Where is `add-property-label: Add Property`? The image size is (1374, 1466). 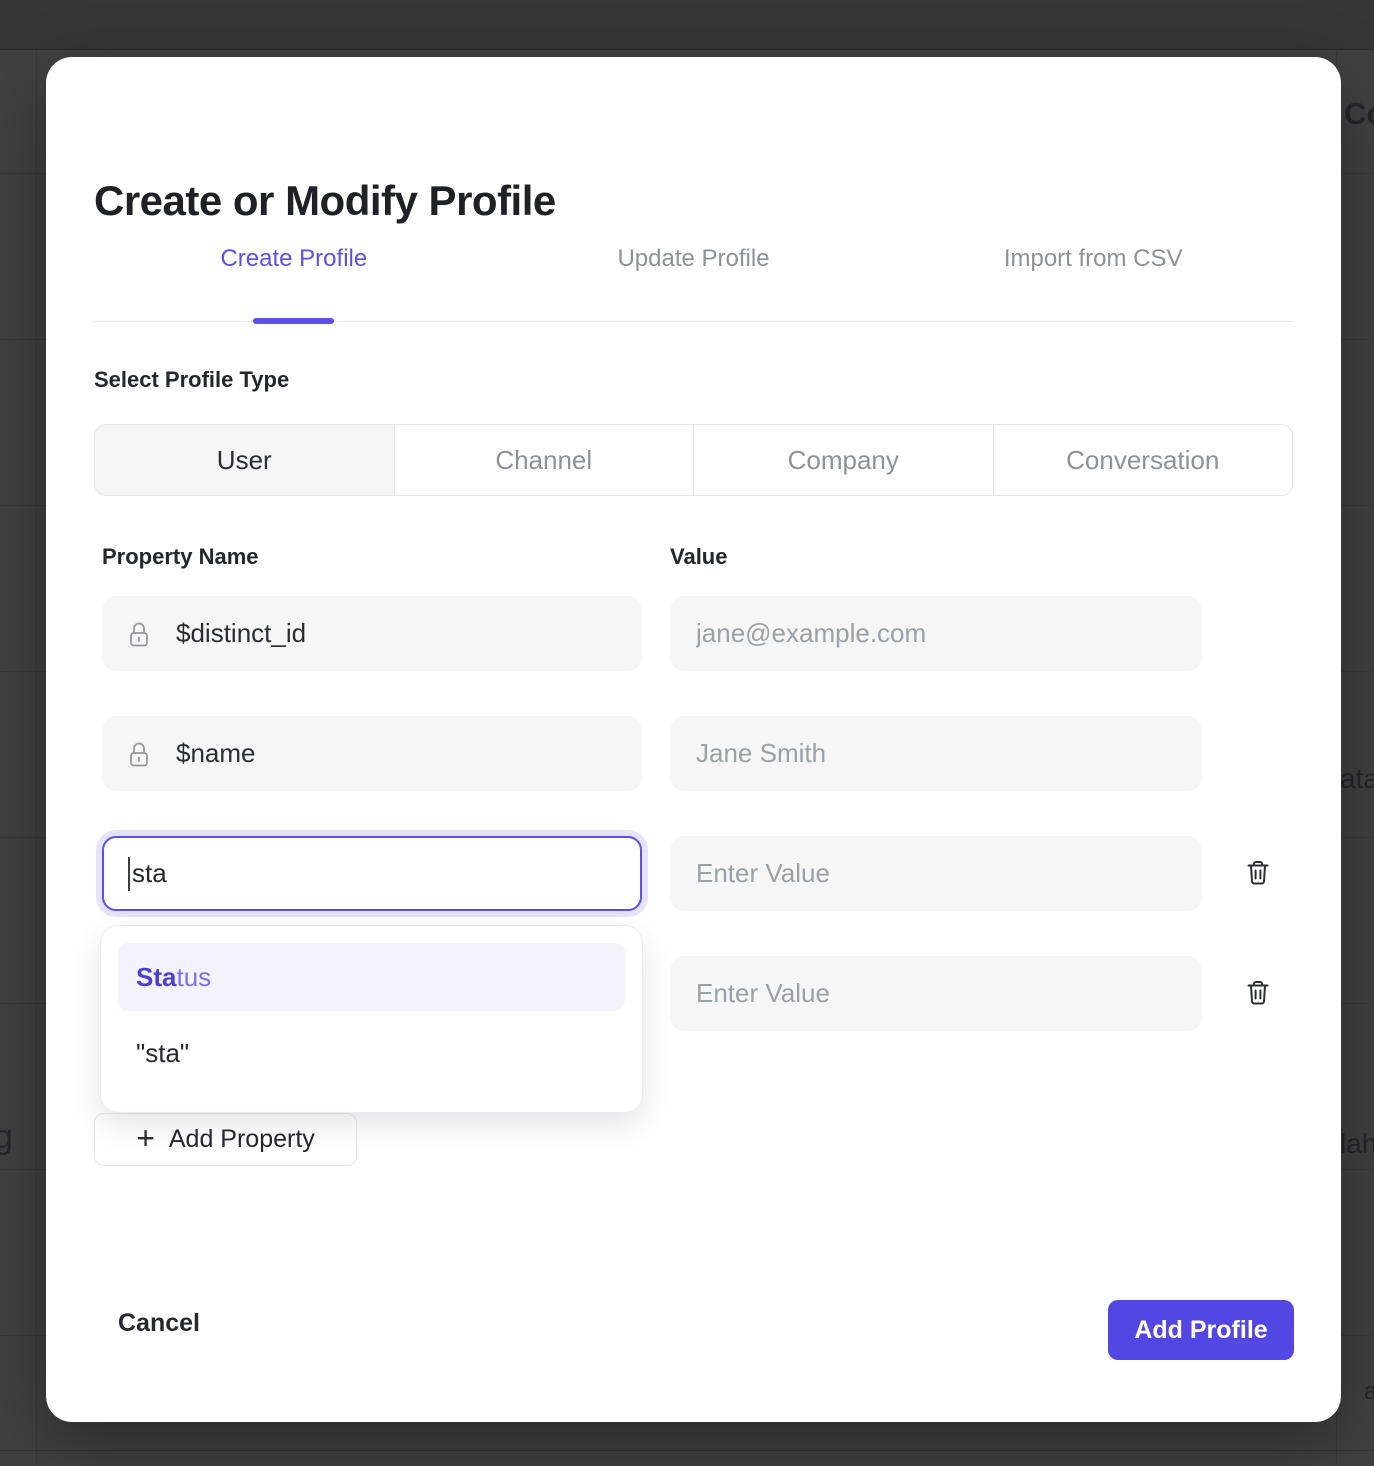 add-property-label: Add Property is located at coordinates (241, 1139).